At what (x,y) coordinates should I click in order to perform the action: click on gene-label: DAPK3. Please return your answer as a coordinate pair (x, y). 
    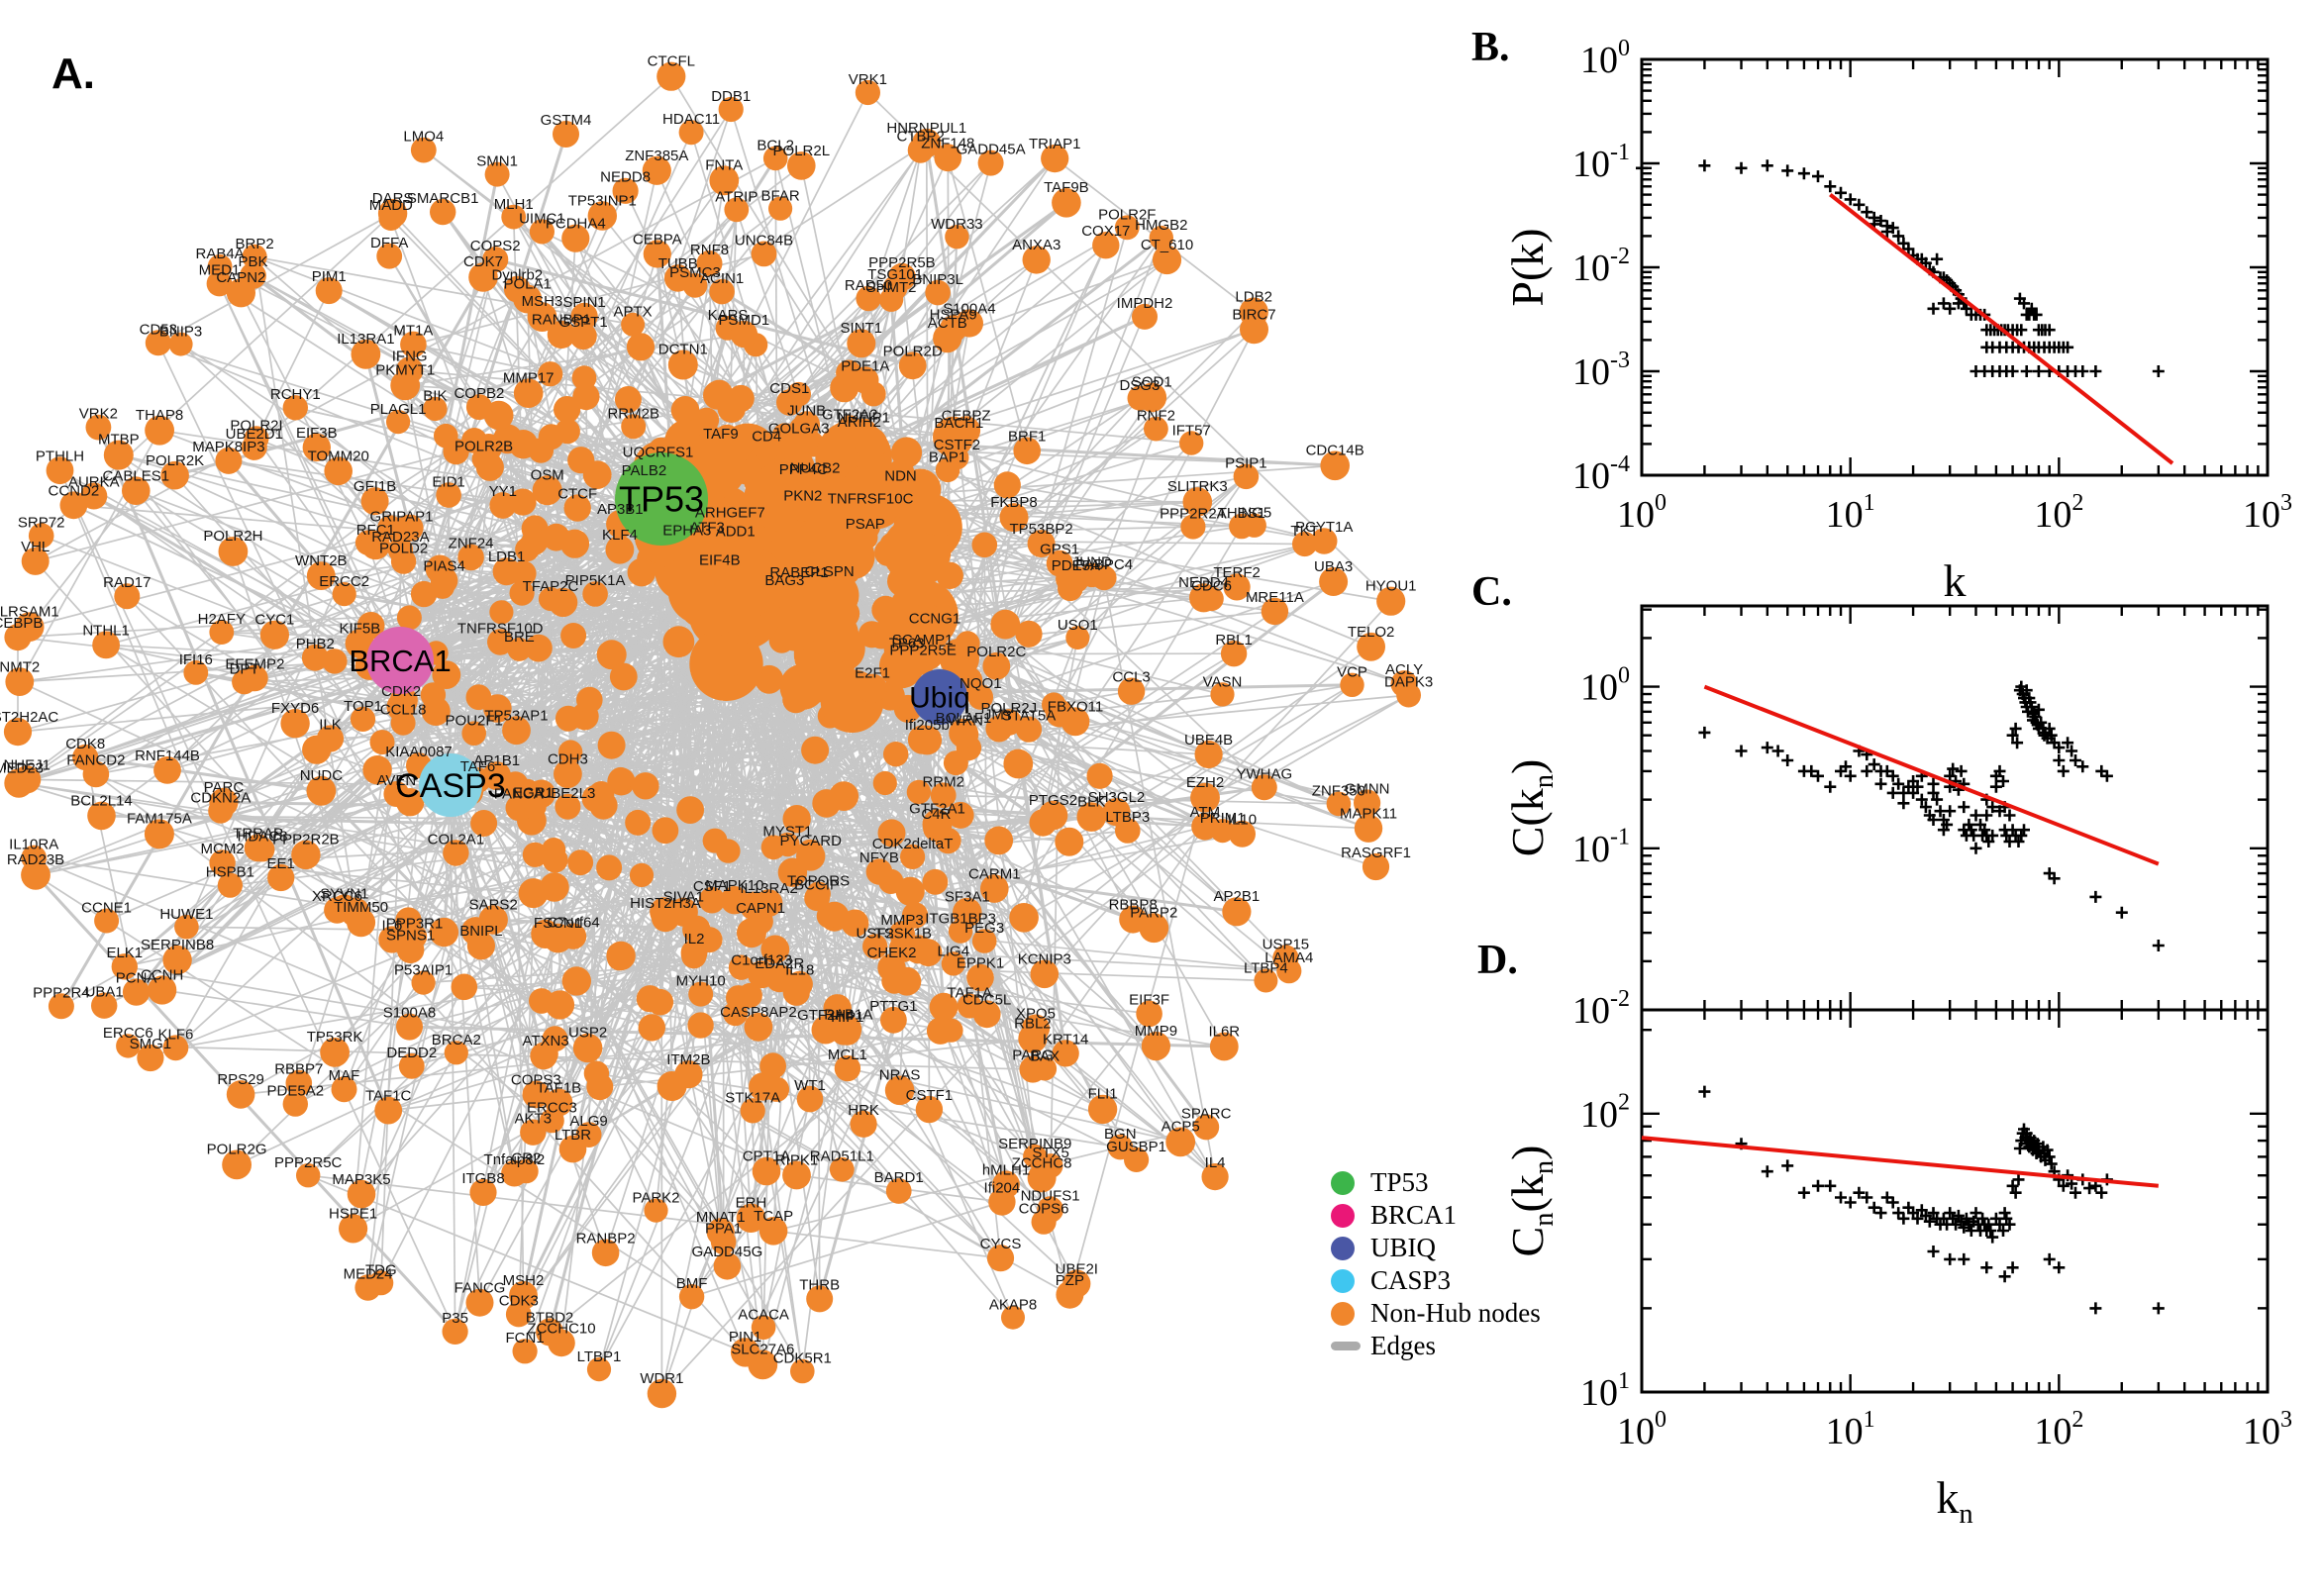
    Looking at the image, I should click on (1408, 682).